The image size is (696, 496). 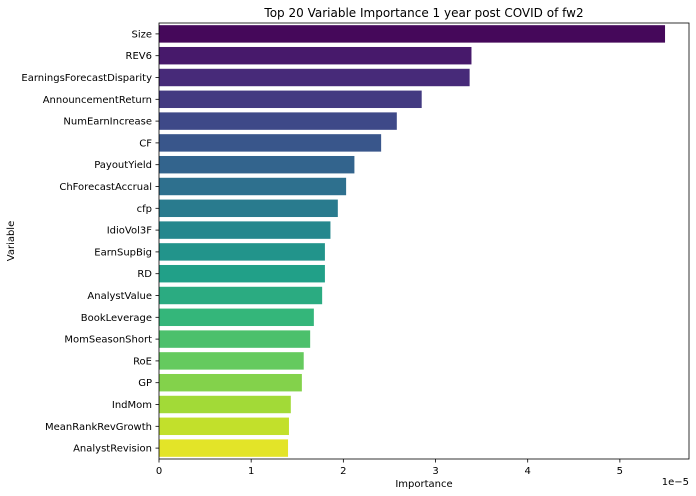 What do you see at coordinates (251, 471) in the screenshot?
I see `x-tick-label: 1` at bounding box center [251, 471].